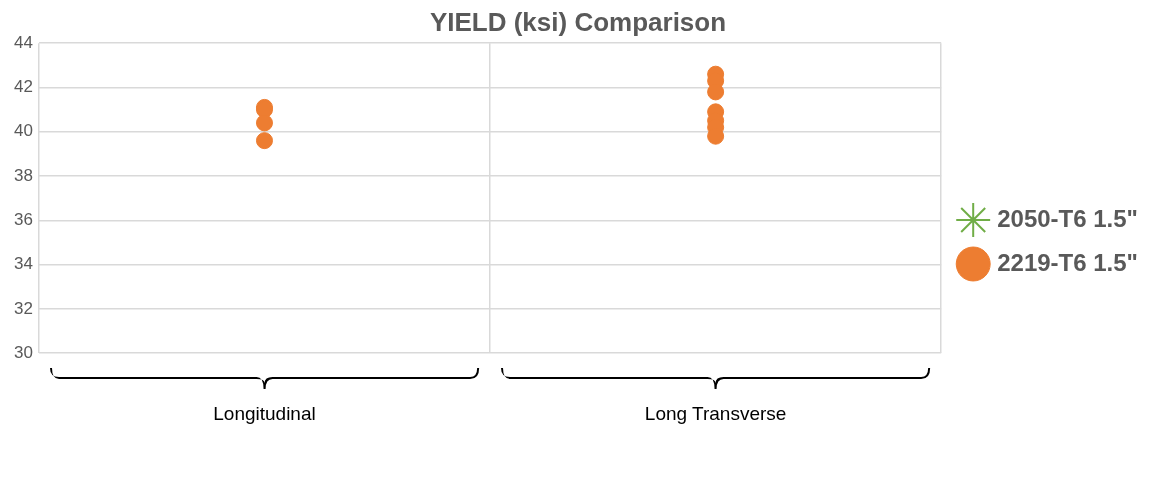 Image resolution: width=1167 pixels, height=495 pixels. Describe the element at coordinates (23, 220) in the screenshot. I see `y-tick-label: 36` at that location.